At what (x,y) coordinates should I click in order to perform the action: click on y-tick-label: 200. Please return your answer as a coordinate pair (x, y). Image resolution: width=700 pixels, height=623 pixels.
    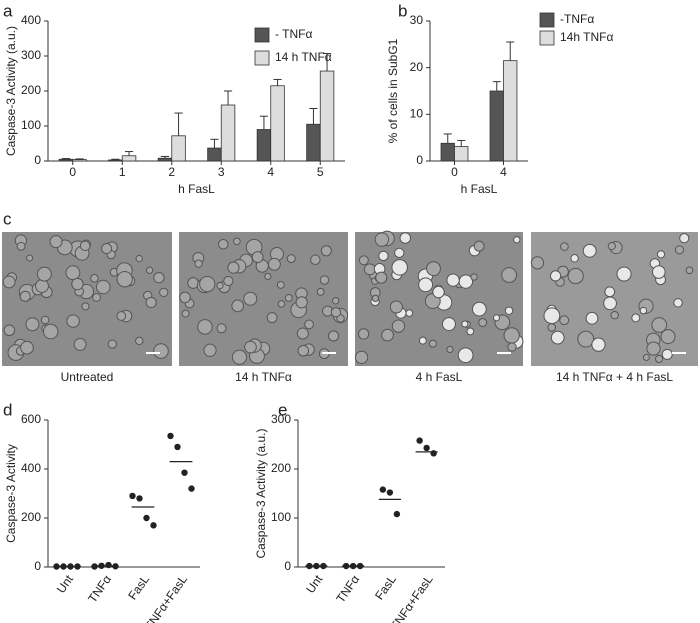
    Looking at the image, I should click on (31, 517).